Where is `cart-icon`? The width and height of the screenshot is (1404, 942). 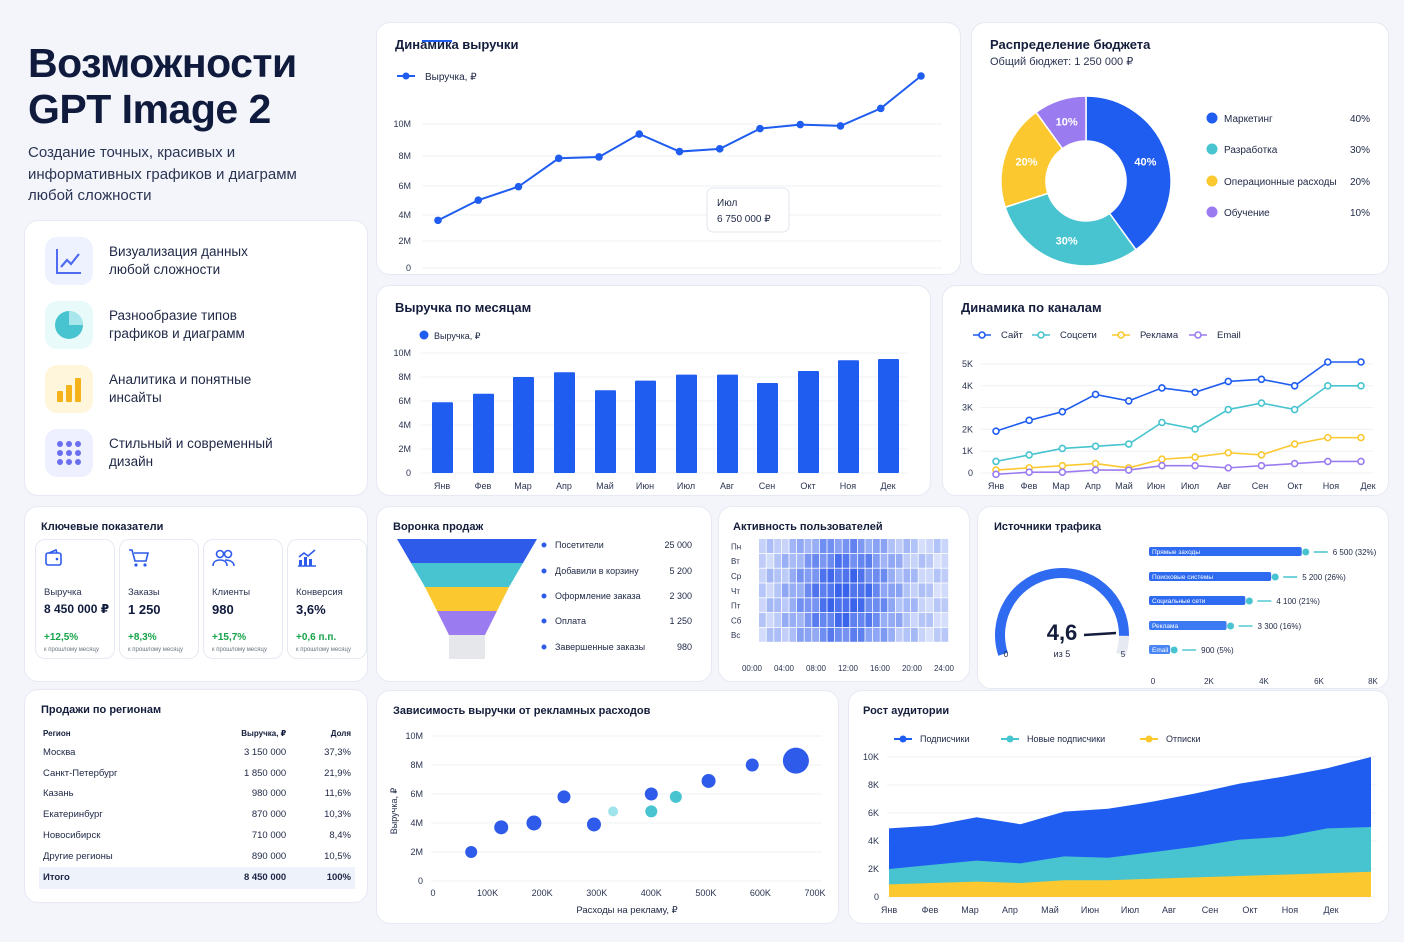
cart-icon is located at coordinates (139, 558).